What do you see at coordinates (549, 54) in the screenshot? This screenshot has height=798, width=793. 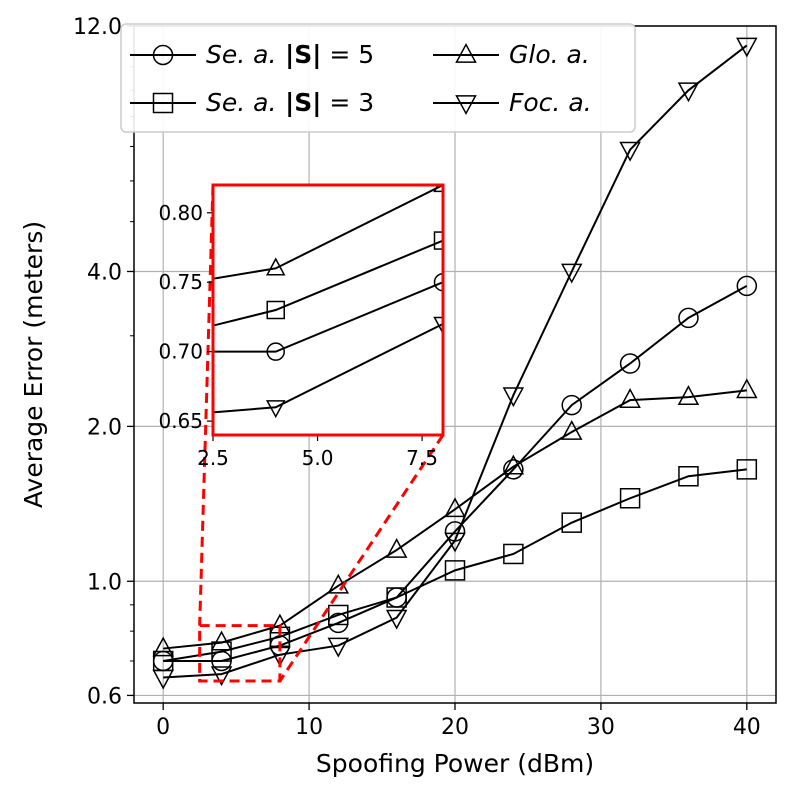 I see `legend-label-part: Glo. a.` at bounding box center [549, 54].